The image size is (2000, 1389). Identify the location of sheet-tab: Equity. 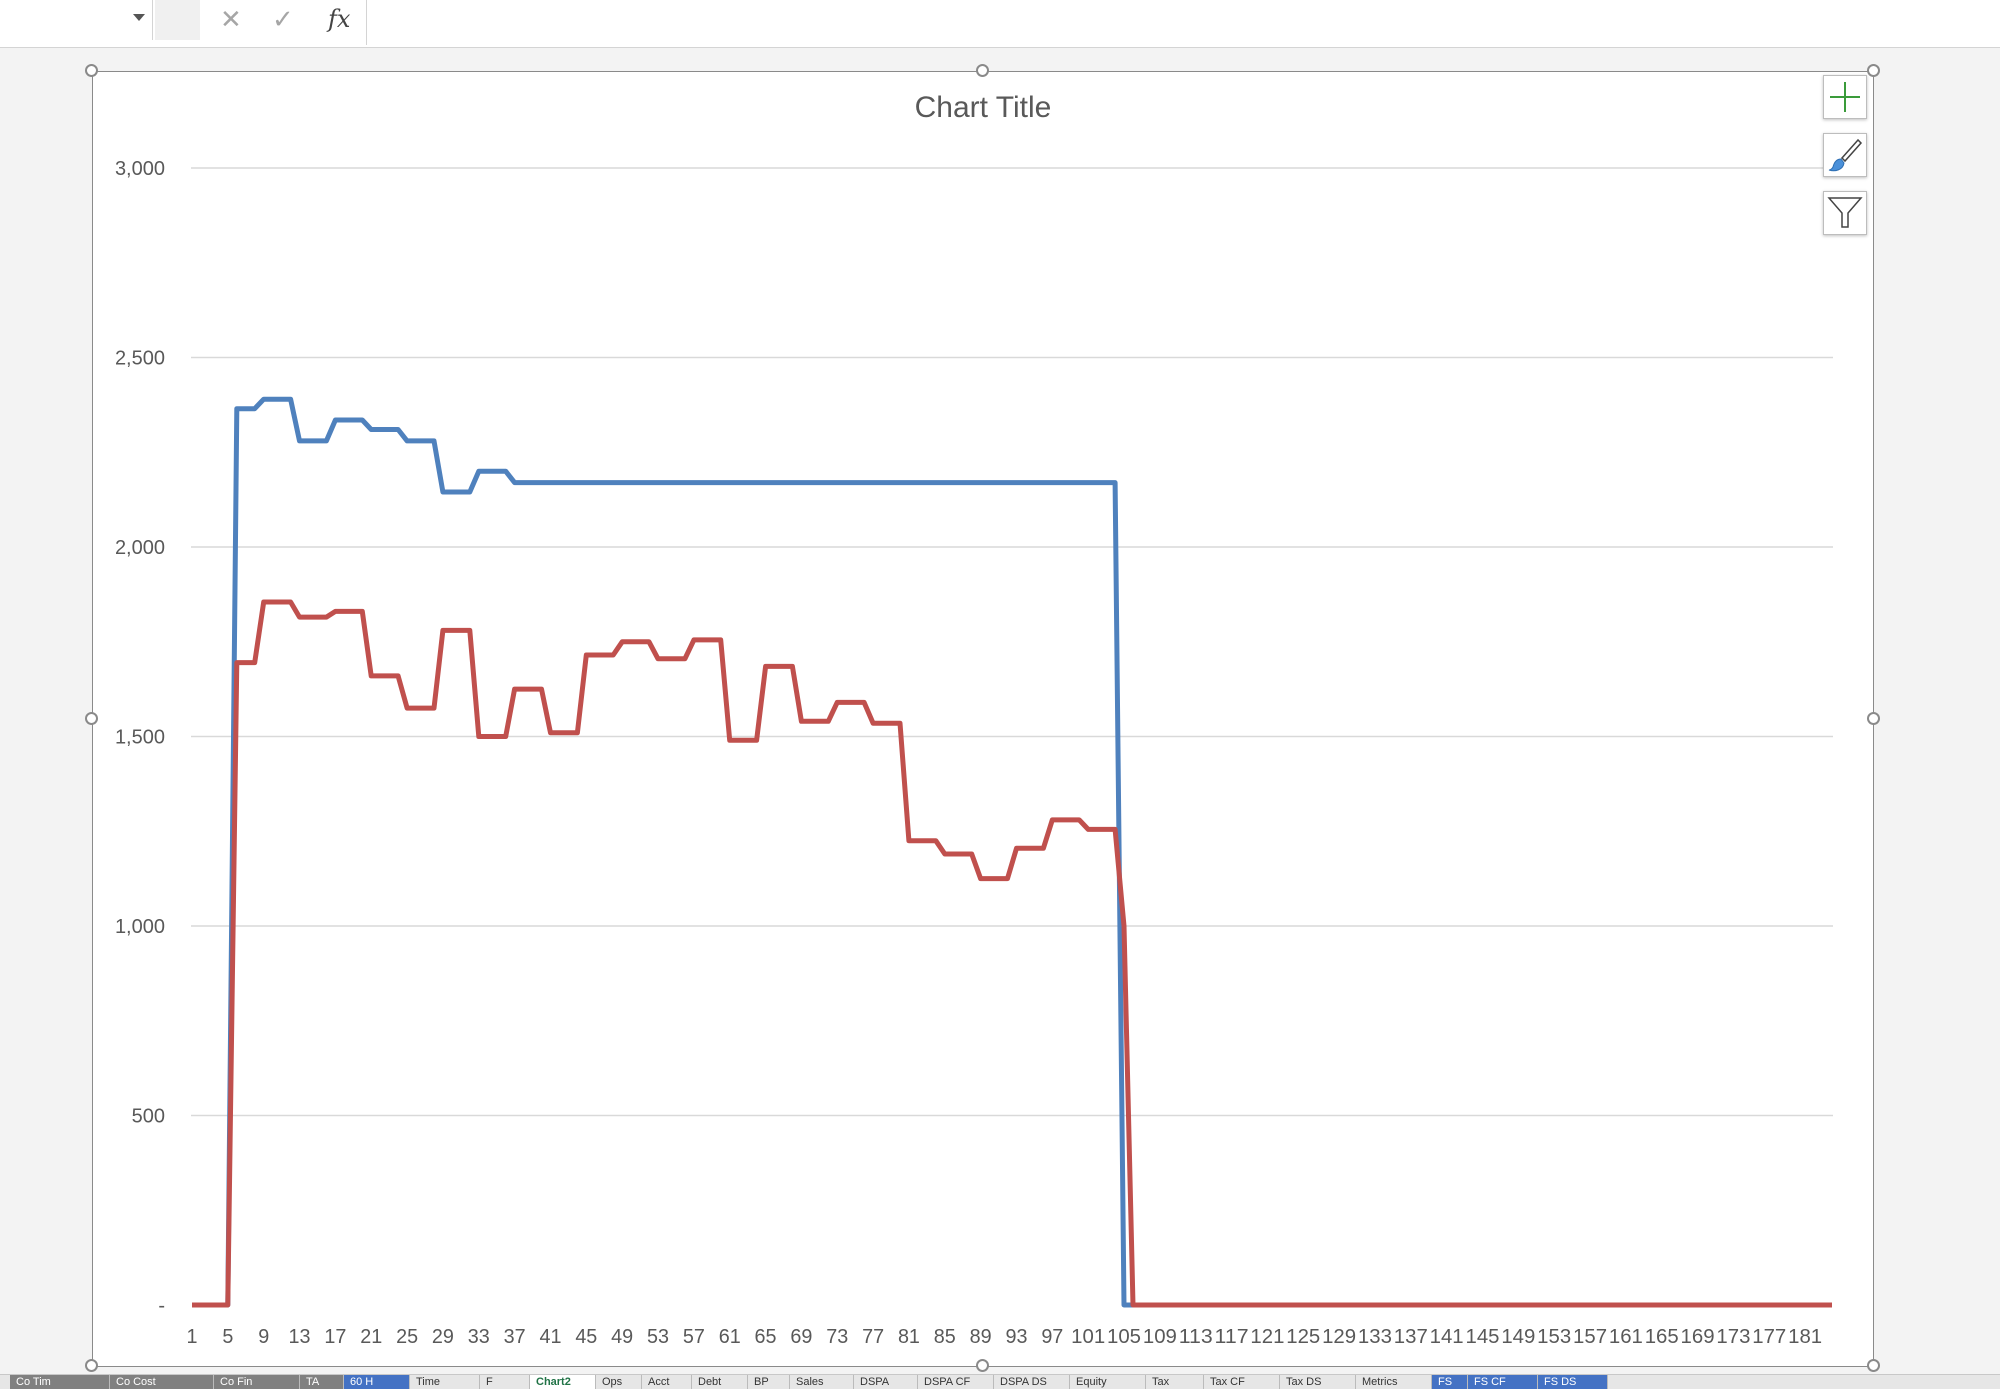
(1108, 1382).